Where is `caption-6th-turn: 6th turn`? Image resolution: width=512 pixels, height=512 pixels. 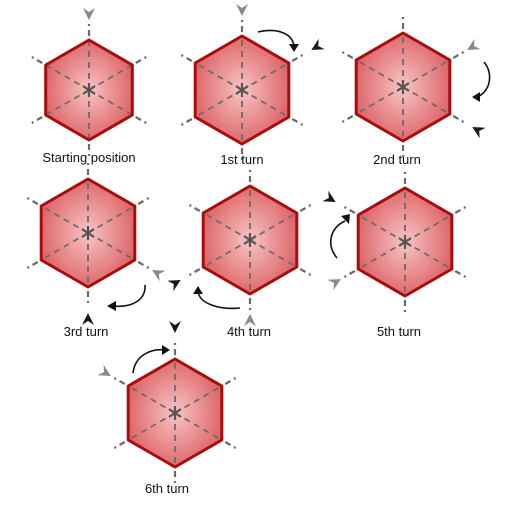 caption-6th-turn: 6th turn is located at coordinates (167, 488).